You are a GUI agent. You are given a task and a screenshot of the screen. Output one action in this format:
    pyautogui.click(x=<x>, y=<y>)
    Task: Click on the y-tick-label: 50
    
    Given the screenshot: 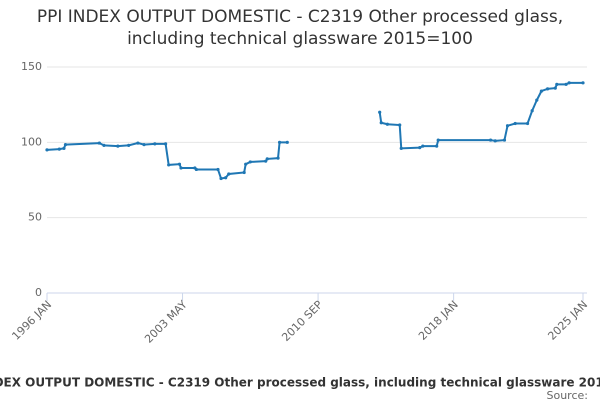 What is the action you would take?
    pyautogui.click(x=35, y=217)
    